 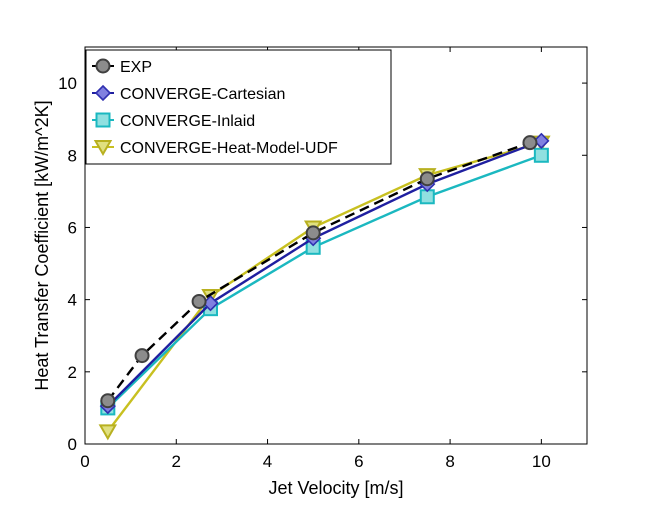 I want to click on y-tick-label: 2, so click(x=72, y=372).